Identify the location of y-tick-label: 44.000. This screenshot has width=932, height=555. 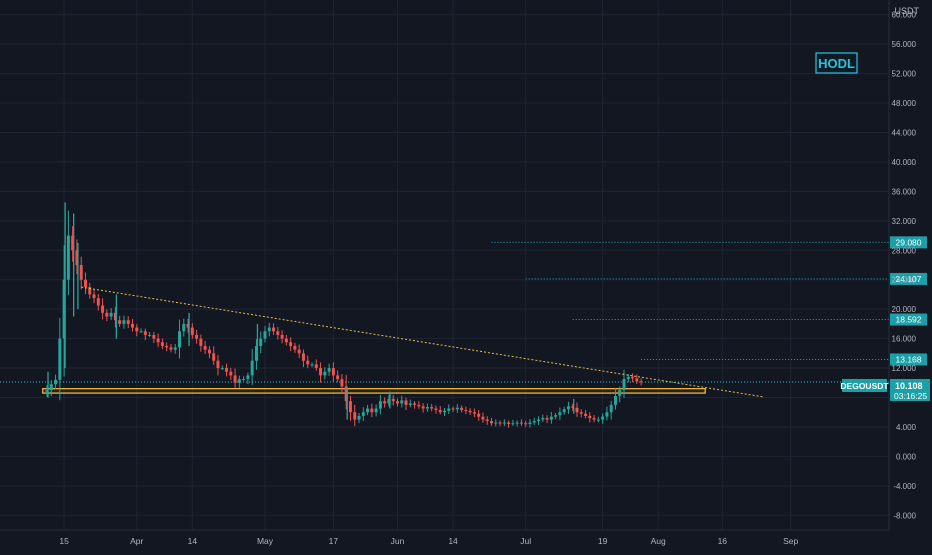
(904, 133).